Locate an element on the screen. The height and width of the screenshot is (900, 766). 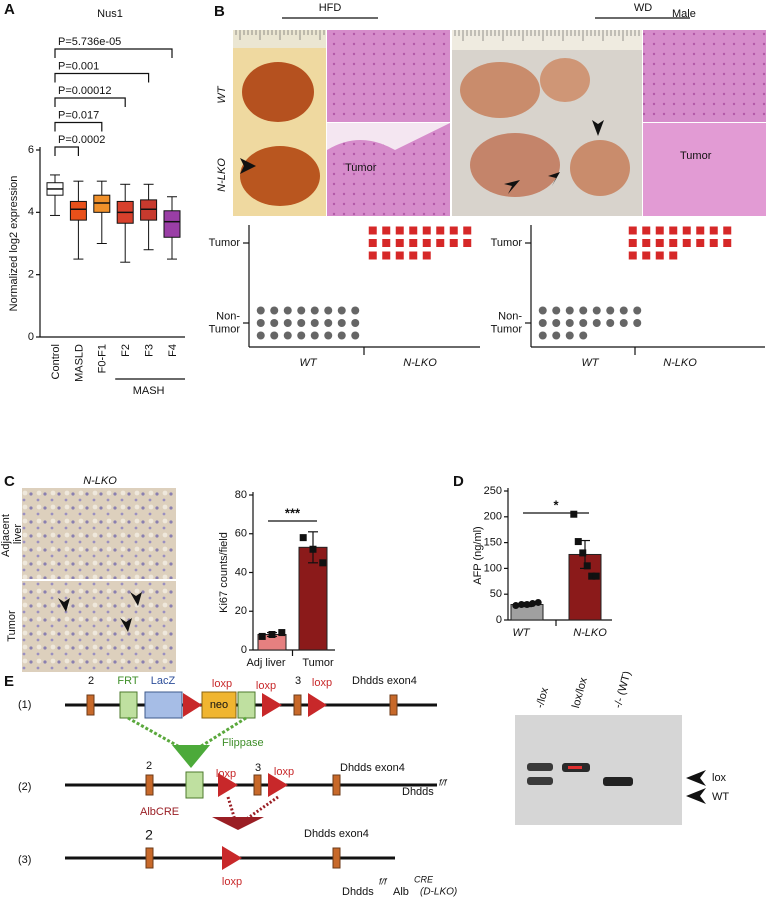
histology-bg is located at coordinates (388, 136).